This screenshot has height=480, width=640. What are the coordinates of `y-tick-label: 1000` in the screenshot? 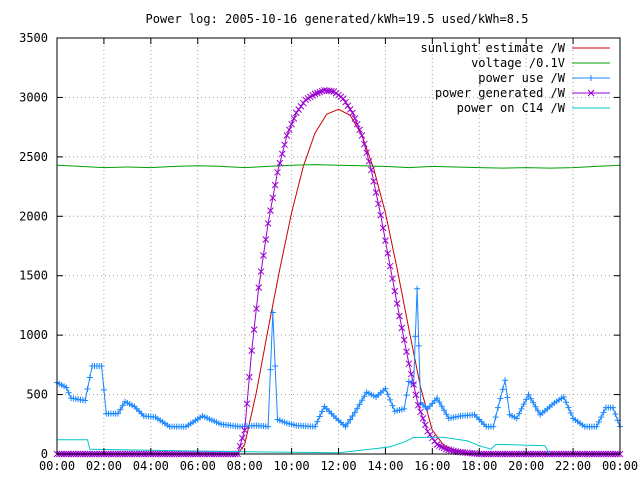 It's located at (33, 335).